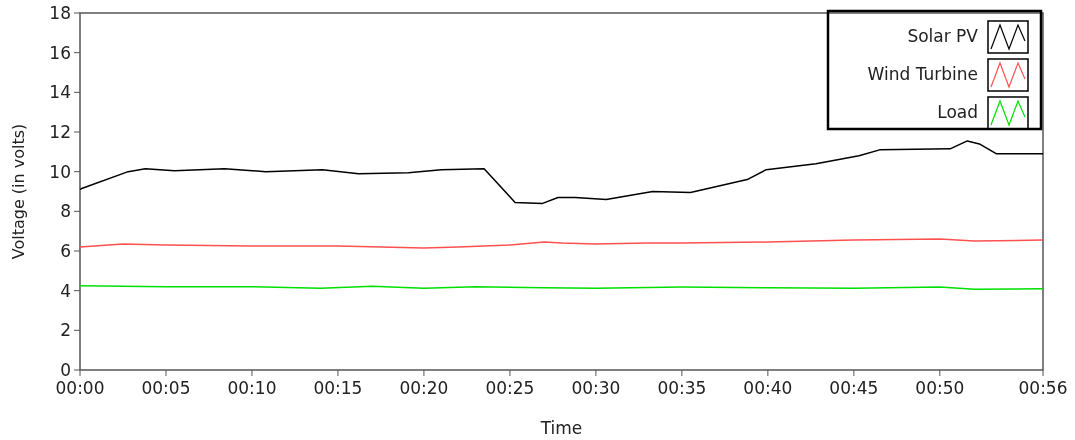 Image resolution: width=1075 pixels, height=440 pixels. Describe the element at coordinates (60, 92) in the screenshot. I see `y-tick-label: 14` at that location.